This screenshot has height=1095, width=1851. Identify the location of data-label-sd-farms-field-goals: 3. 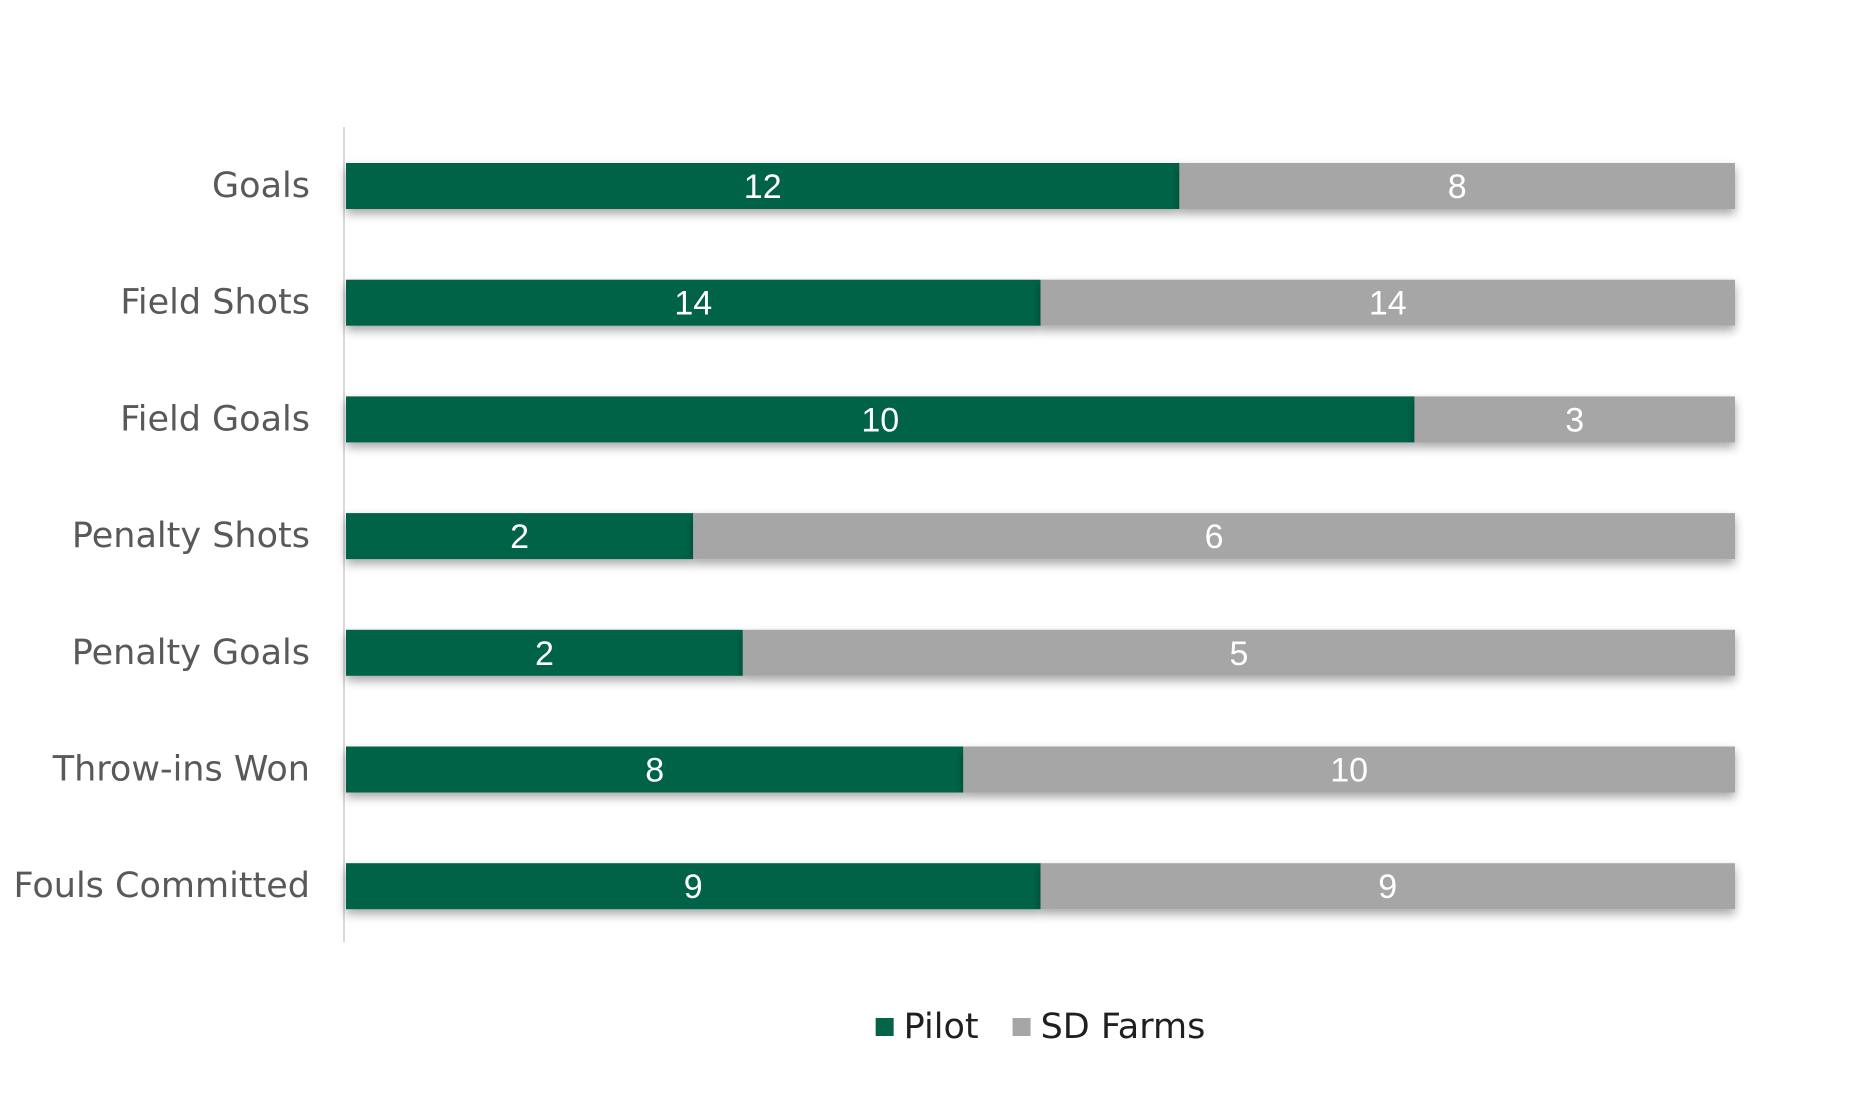
(1574, 420).